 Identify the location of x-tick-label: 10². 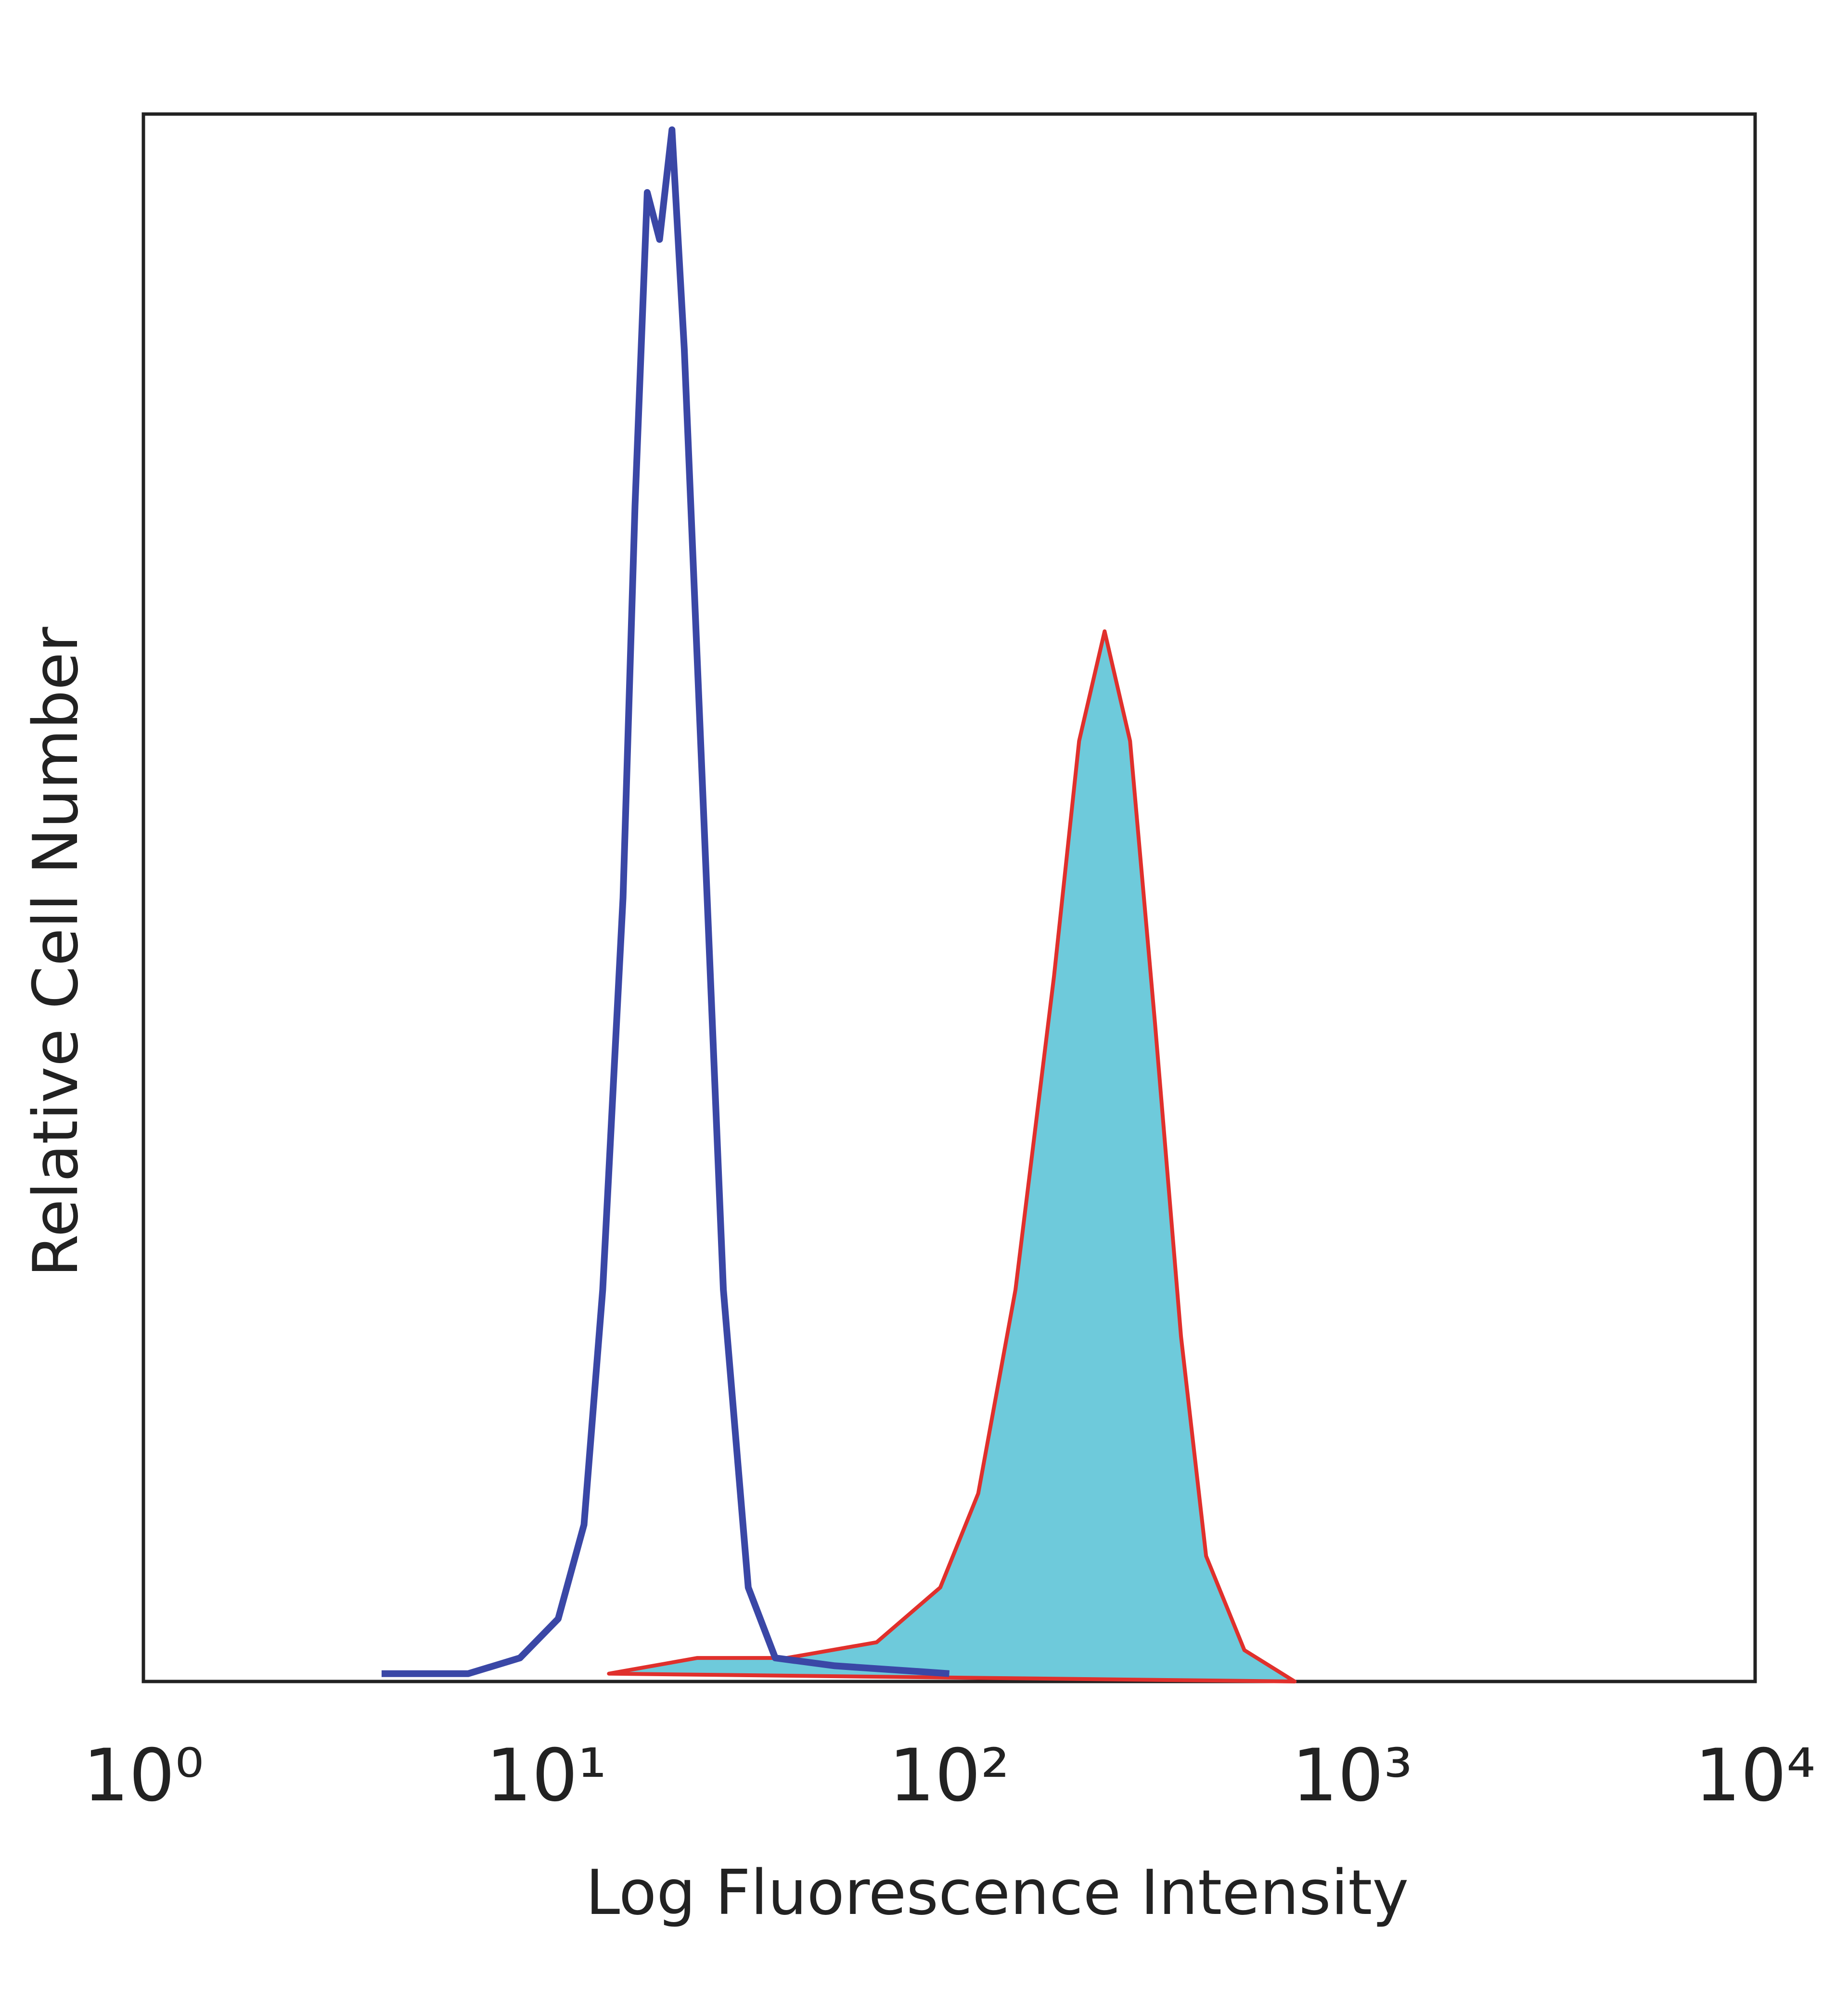
(949, 1776).